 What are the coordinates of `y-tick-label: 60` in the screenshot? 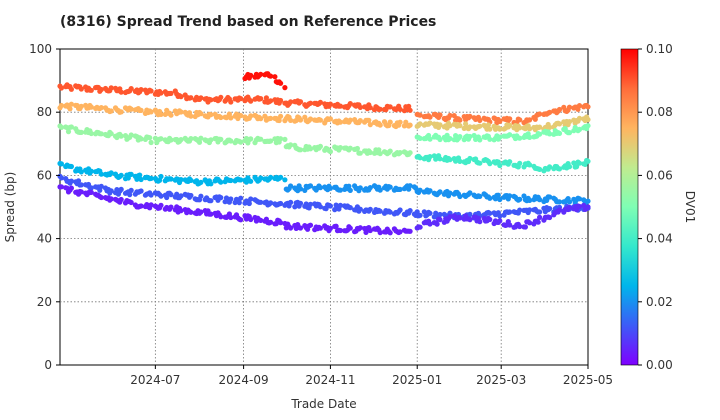 It's located at (44, 175).